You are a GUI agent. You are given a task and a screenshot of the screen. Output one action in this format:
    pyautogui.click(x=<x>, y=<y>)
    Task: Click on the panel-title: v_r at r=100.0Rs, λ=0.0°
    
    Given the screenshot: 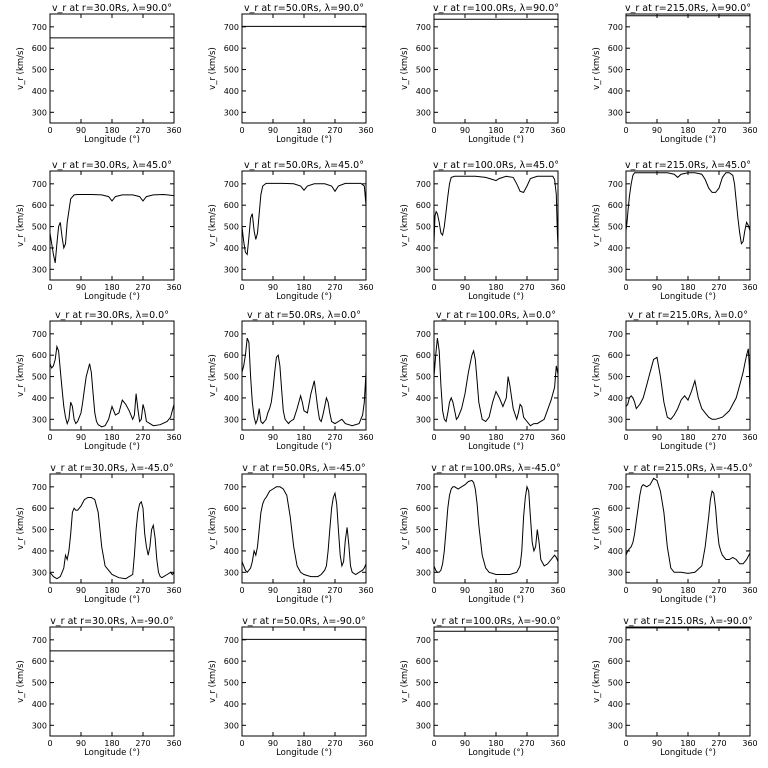 What is the action you would take?
    pyautogui.click(x=496, y=315)
    